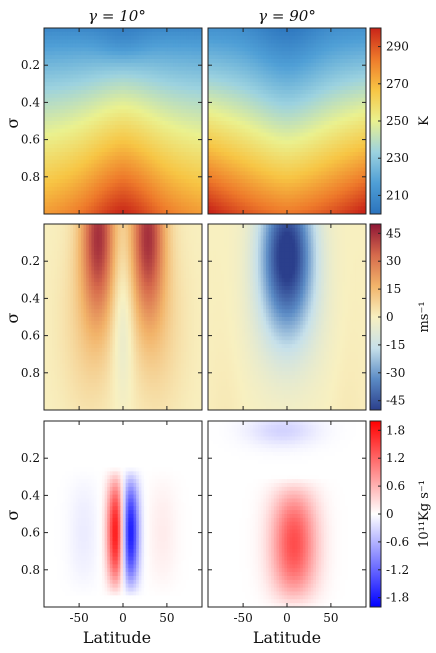  Describe the element at coordinates (287, 637) in the screenshot. I see `x-axis-title-right: Latitude` at that location.